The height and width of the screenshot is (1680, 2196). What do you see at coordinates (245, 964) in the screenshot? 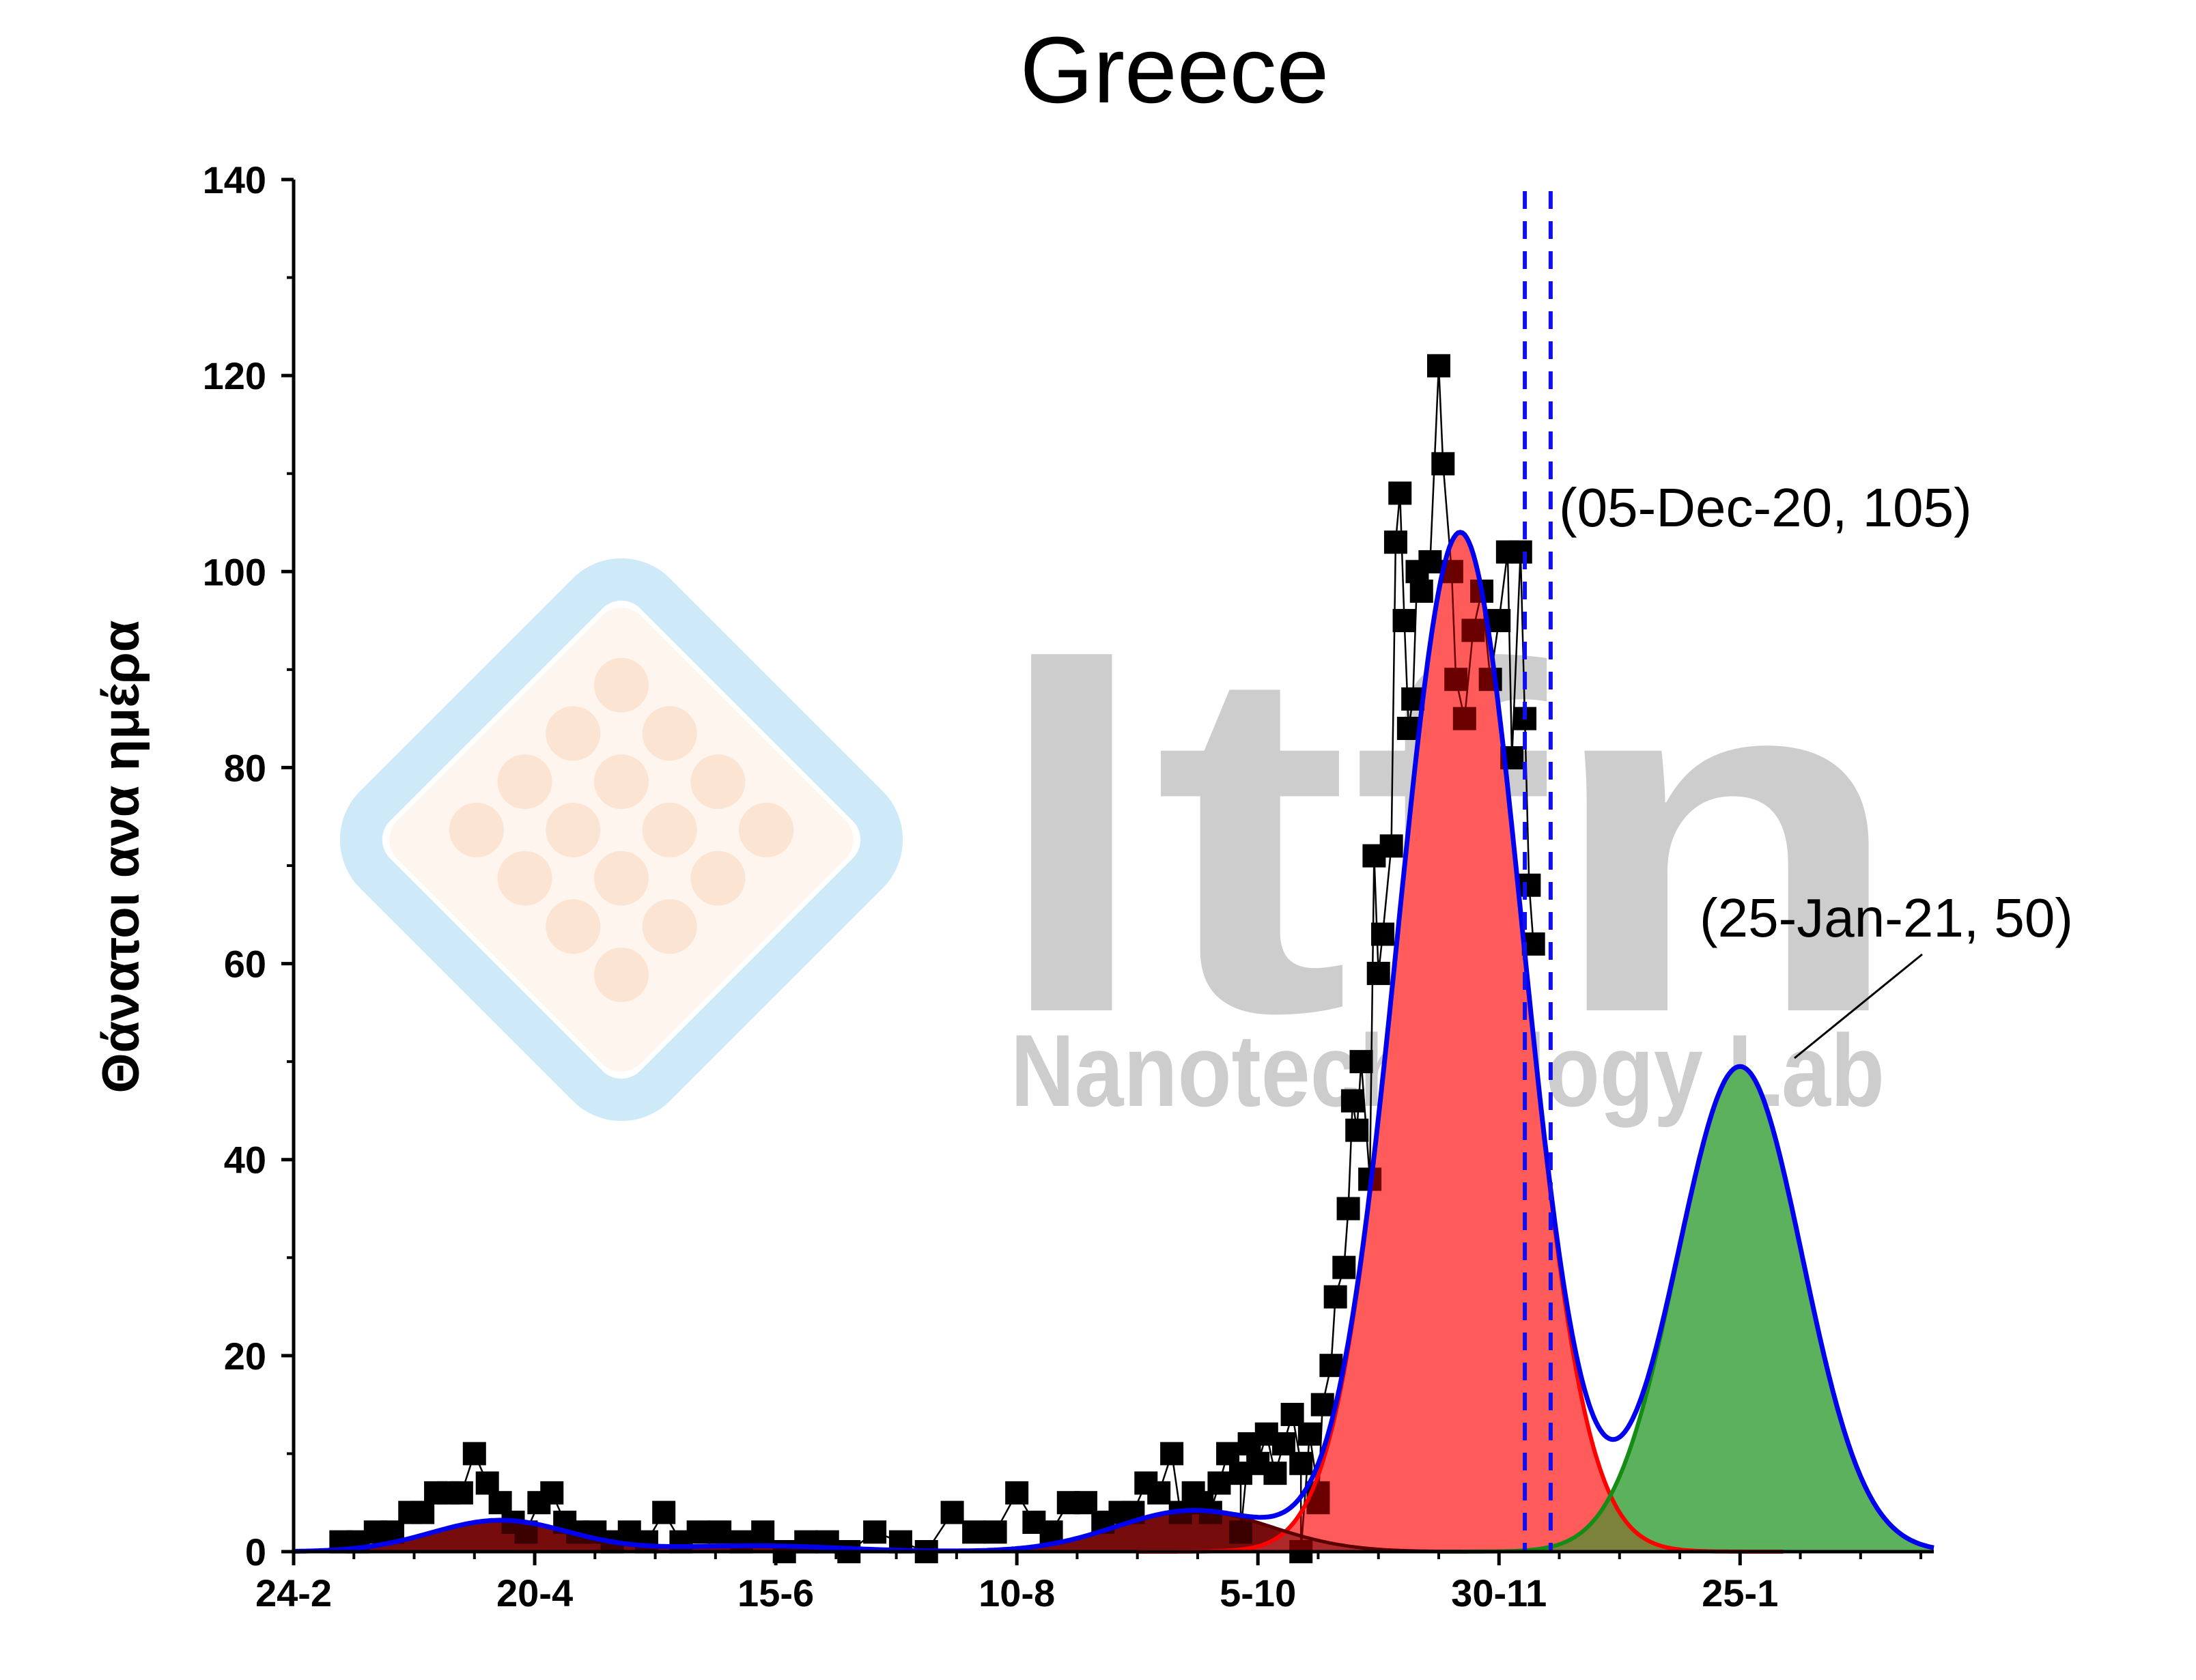
I see `y-tick-label: 60` at bounding box center [245, 964].